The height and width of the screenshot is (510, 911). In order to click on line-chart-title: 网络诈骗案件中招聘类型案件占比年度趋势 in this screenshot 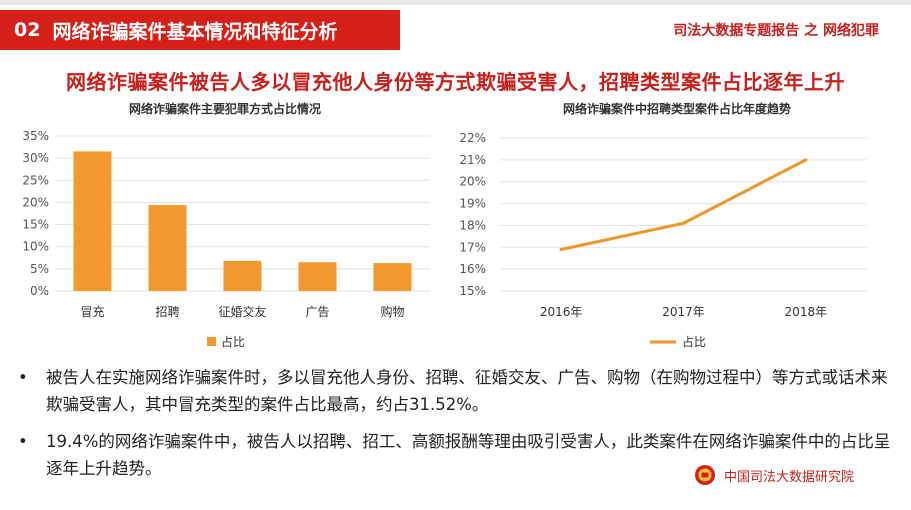, I will do `click(676, 109)`.